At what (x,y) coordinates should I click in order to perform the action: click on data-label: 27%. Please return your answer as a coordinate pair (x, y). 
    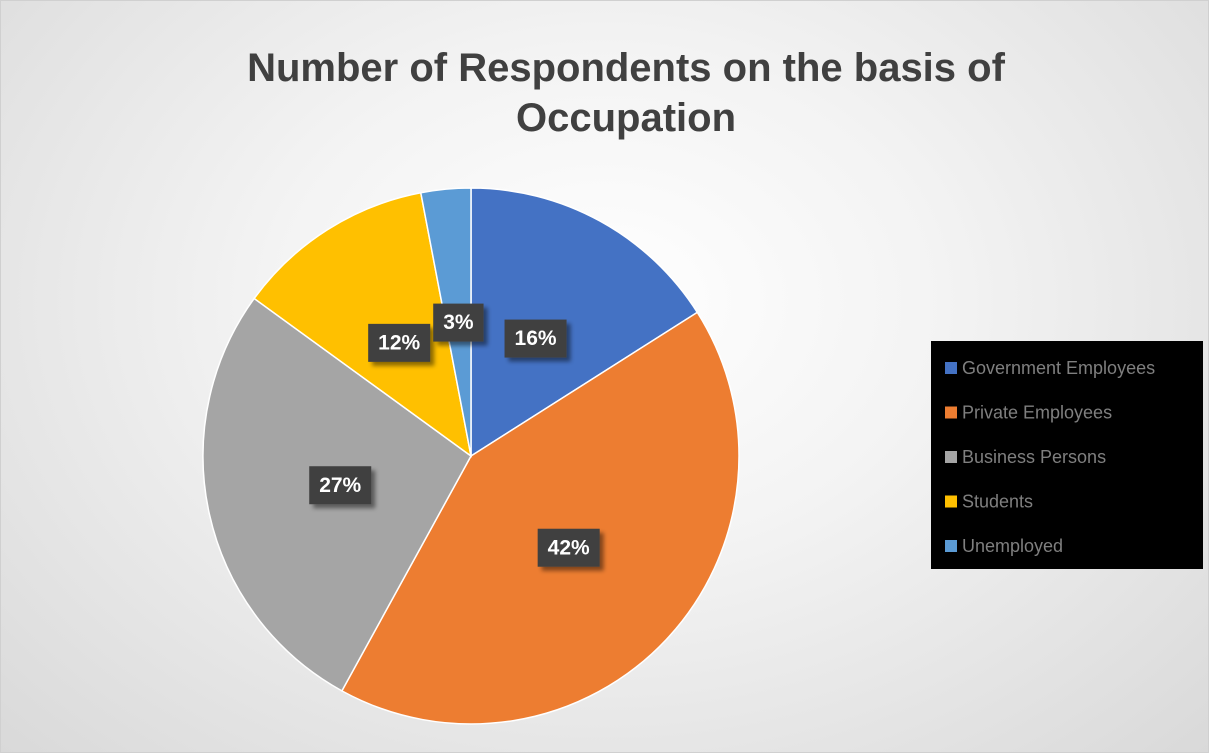
    Looking at the image, I should click on (340, 485).